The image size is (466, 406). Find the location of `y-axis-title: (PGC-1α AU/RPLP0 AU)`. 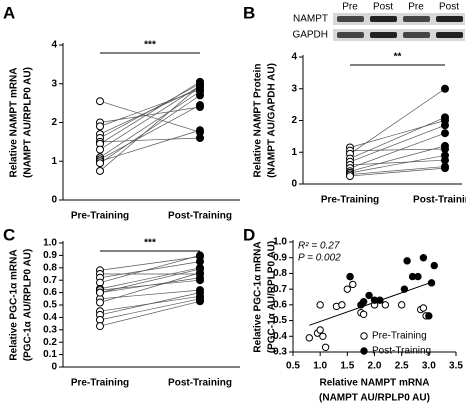

y-axis-title: (PGC-1α AU/RPLP0 AU) is located at coordinates (272, 297).